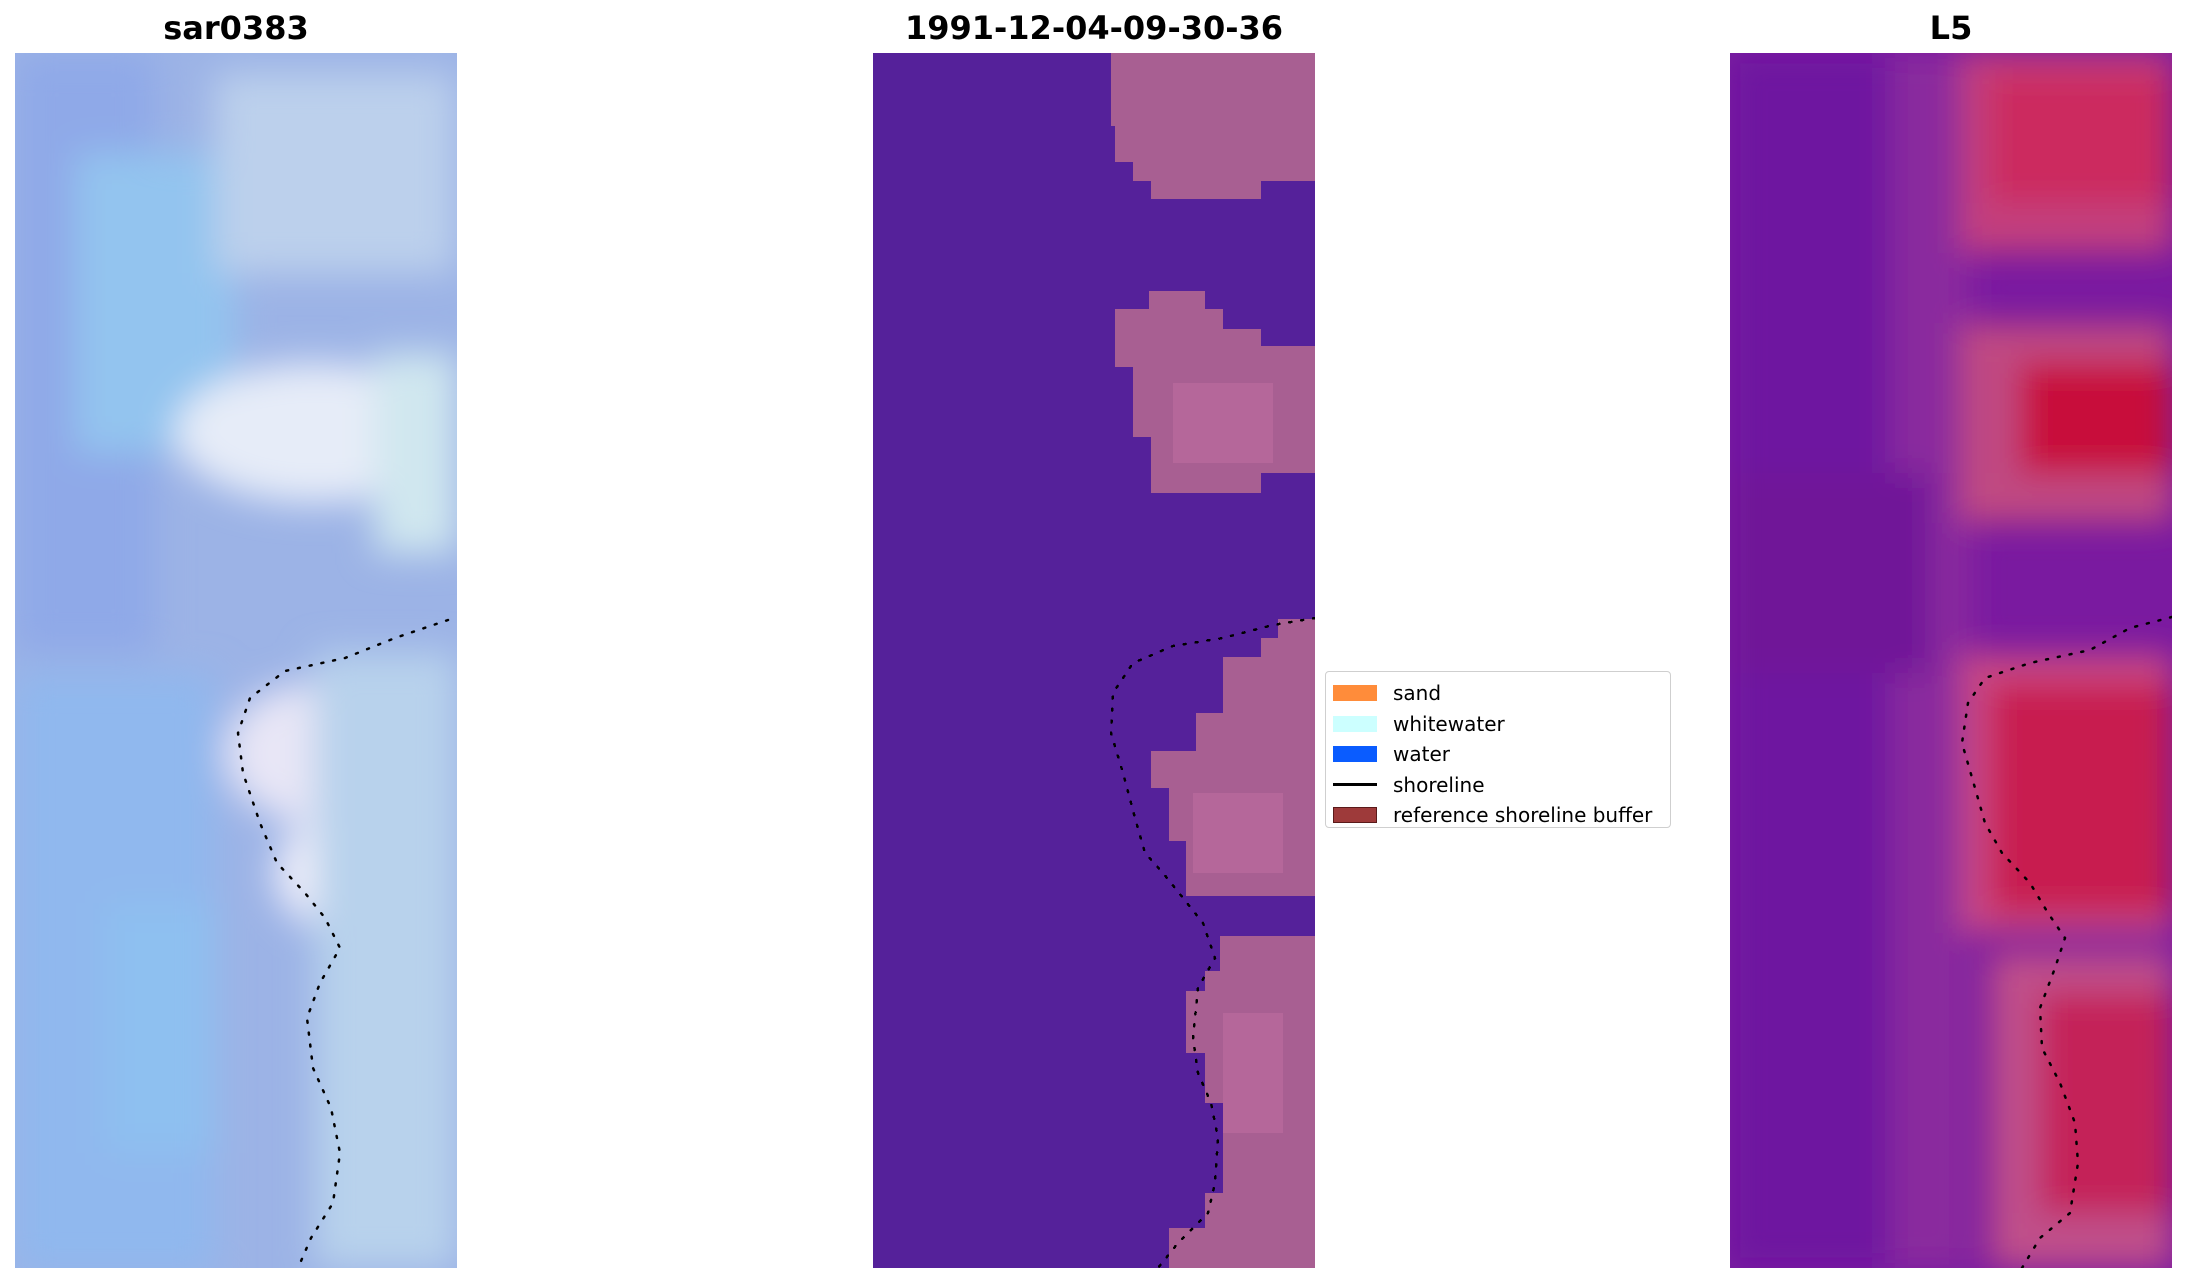 The width and height of the screenshot is (2187, 1283). Describe the element at coordinates (236, 28) in the screenshot. I see `panel-title-left: sar0383` at that location.